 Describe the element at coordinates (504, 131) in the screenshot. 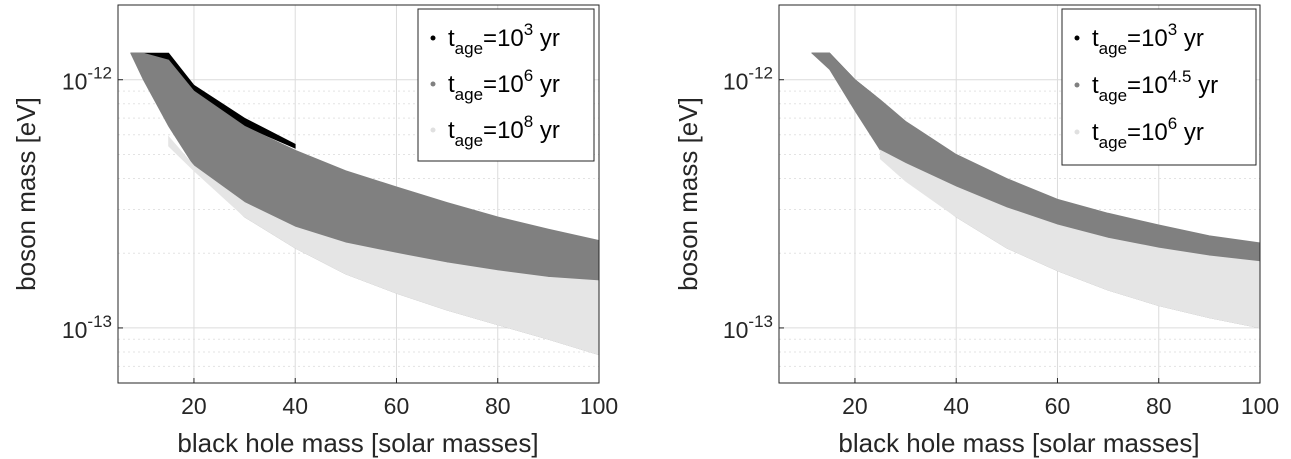

I see `legend-label: tage=108 yr` at that location.